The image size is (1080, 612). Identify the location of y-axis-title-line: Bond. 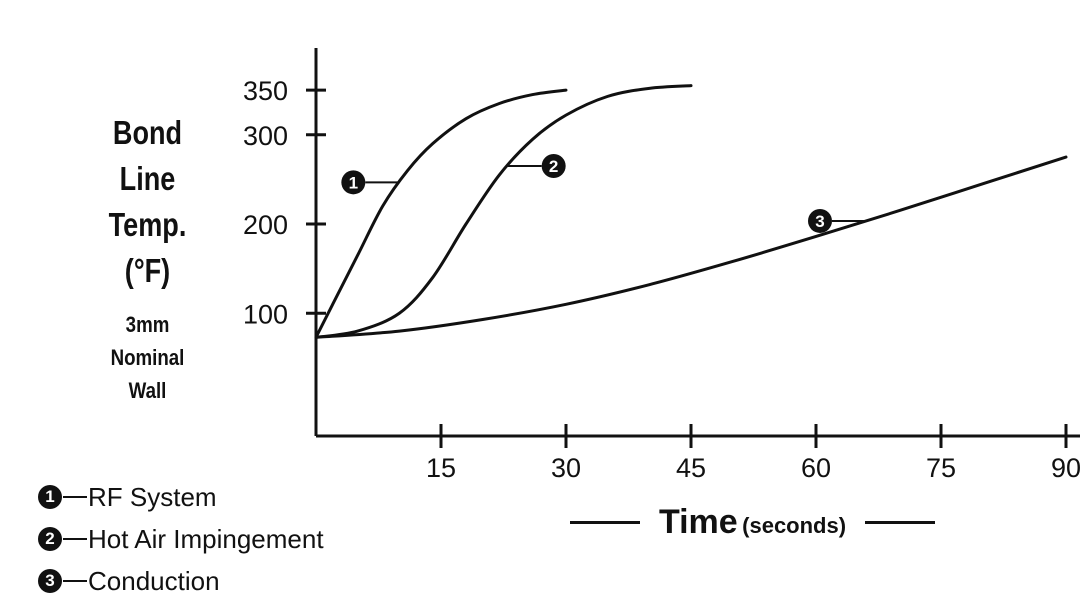
(147, 132).